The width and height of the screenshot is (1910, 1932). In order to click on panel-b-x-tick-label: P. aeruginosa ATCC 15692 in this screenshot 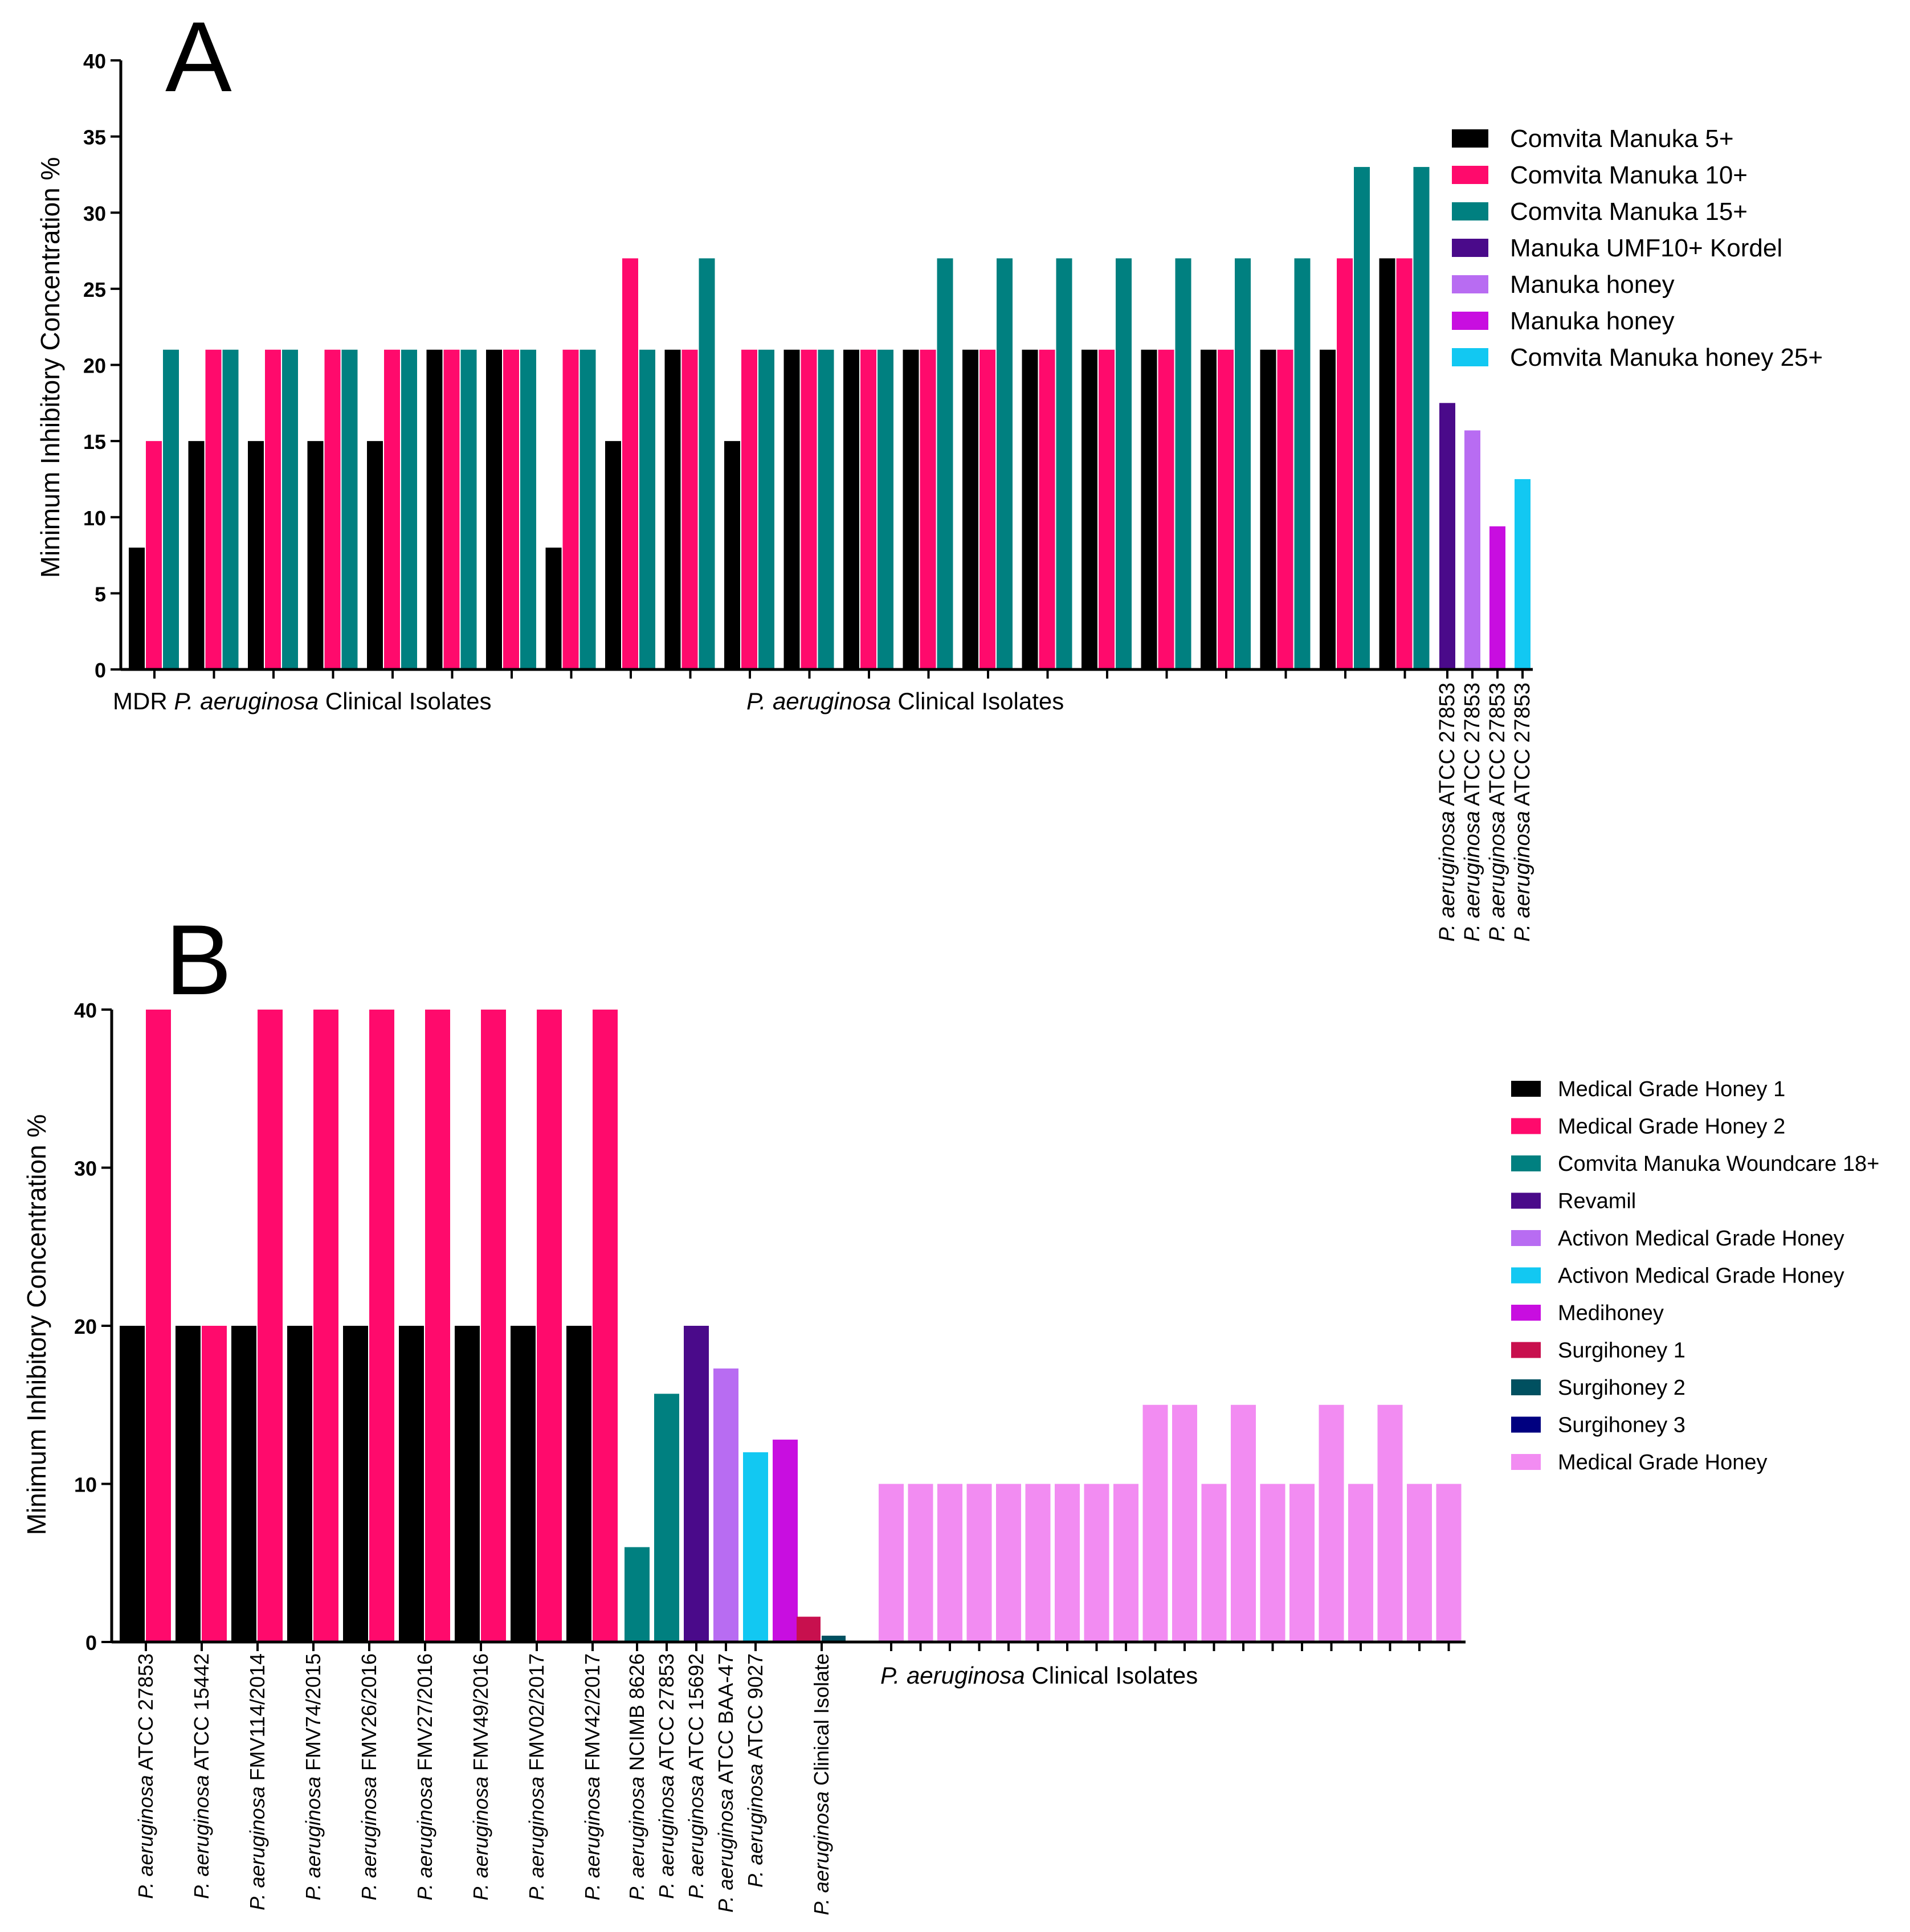, I will do `click(696, 1776)`.